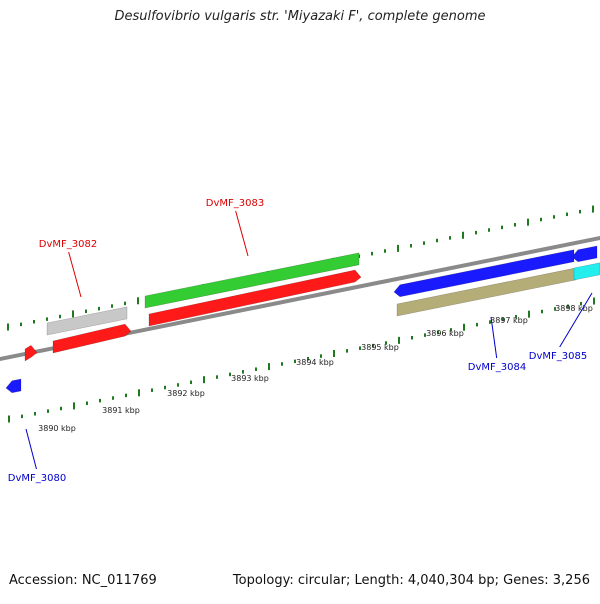  I want to click on kbp-scale-label: 3892 kbp, so click(186, 393).